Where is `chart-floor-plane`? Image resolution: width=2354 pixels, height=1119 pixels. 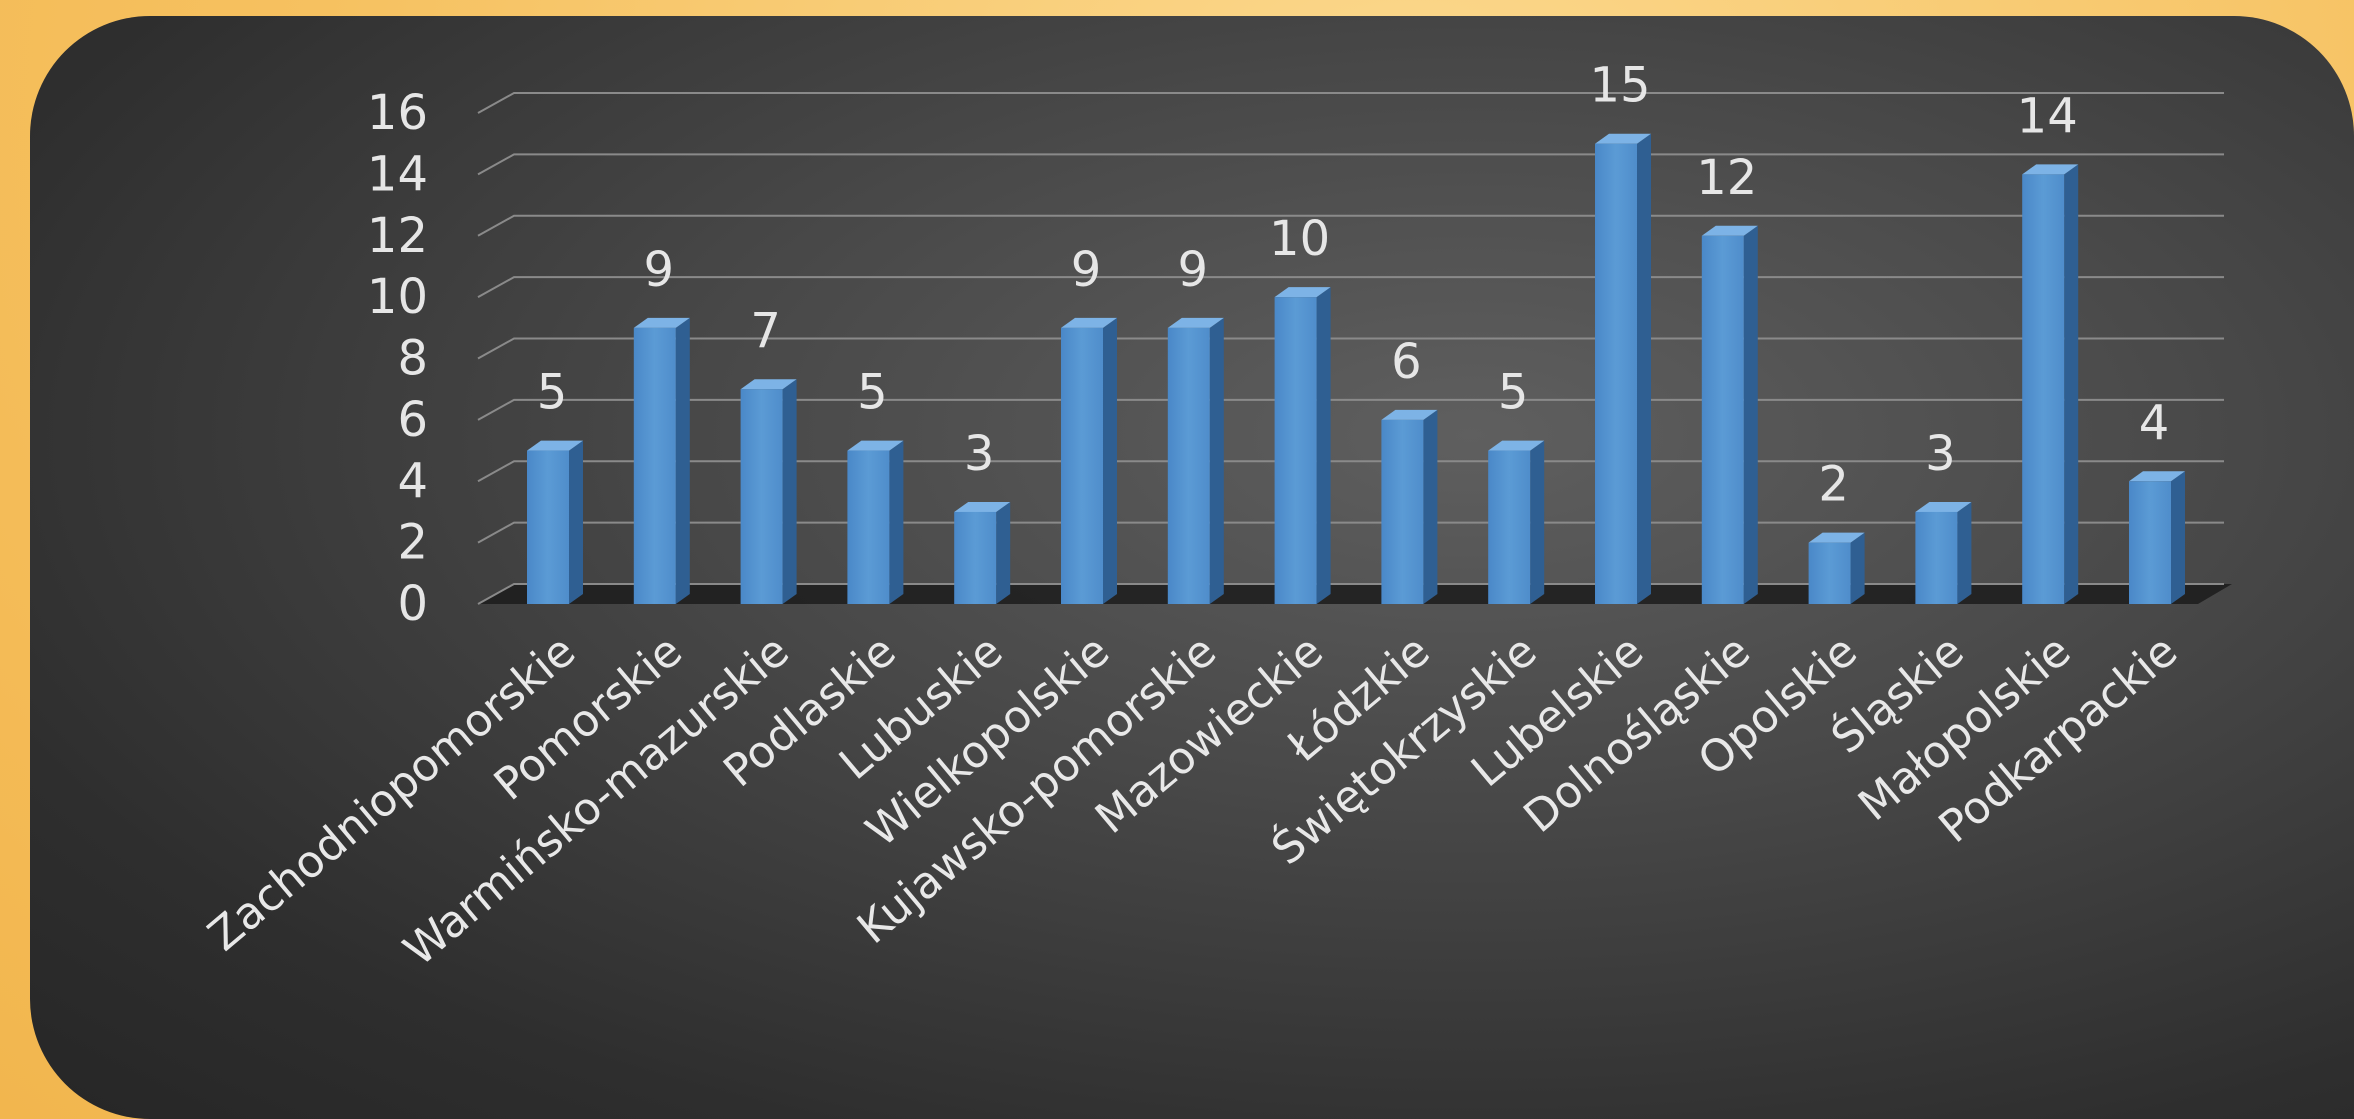
chart-floor-plane is located at coordinates (1355, 594).